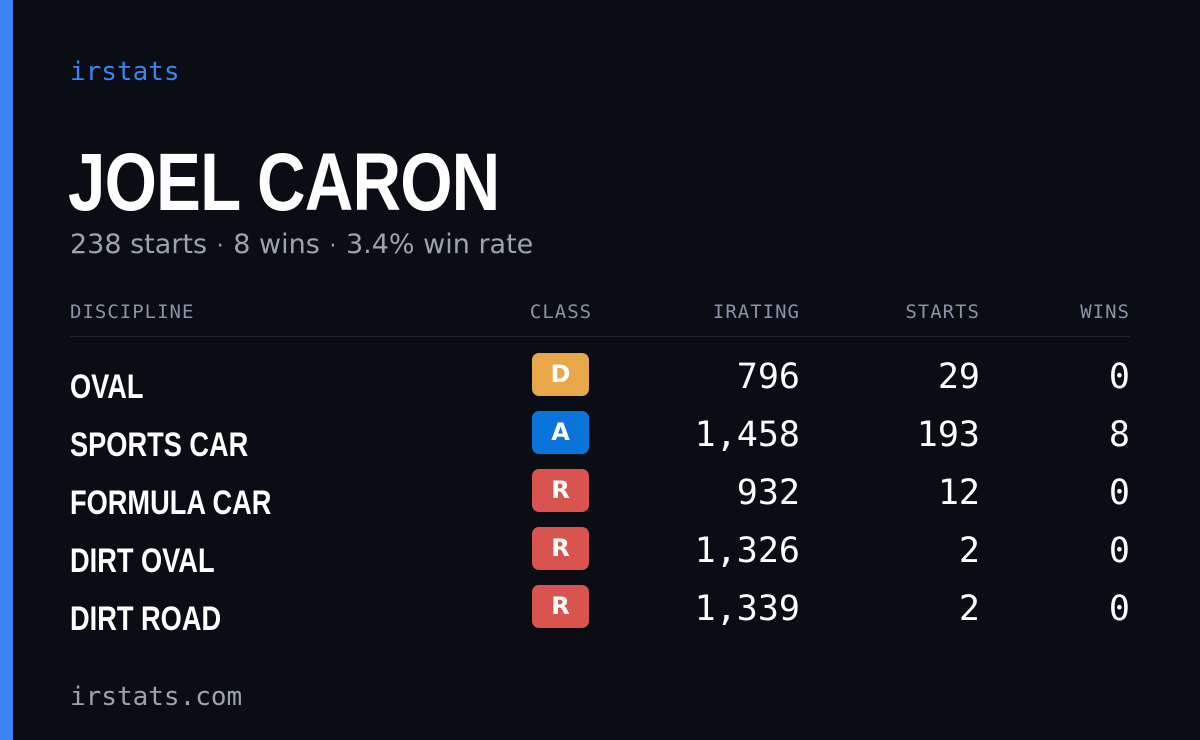 The image size is (1200, 740). I want to click on table-row: DIRT OVAL R 1,326 2 0, so click(600, 556).